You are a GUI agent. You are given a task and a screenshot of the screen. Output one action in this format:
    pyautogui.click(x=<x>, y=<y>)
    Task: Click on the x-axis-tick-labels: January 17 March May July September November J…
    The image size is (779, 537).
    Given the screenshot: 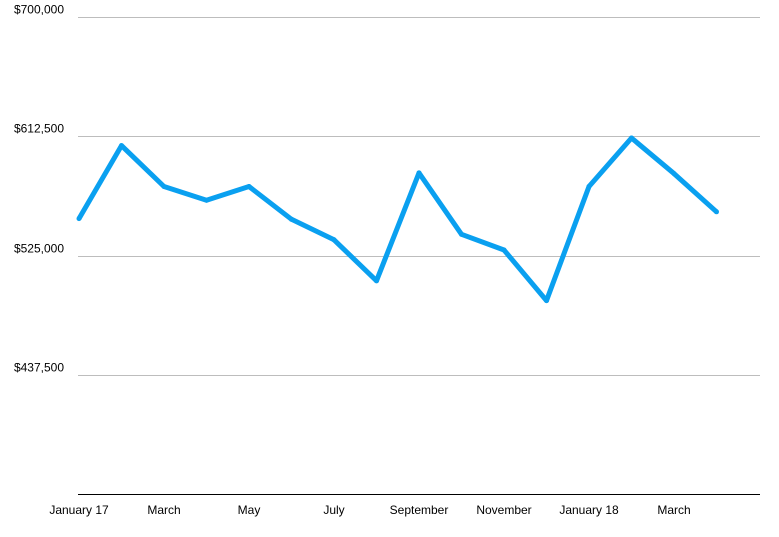 What is the action you would take?
    pyautogui.click(x=369, y=510)
    